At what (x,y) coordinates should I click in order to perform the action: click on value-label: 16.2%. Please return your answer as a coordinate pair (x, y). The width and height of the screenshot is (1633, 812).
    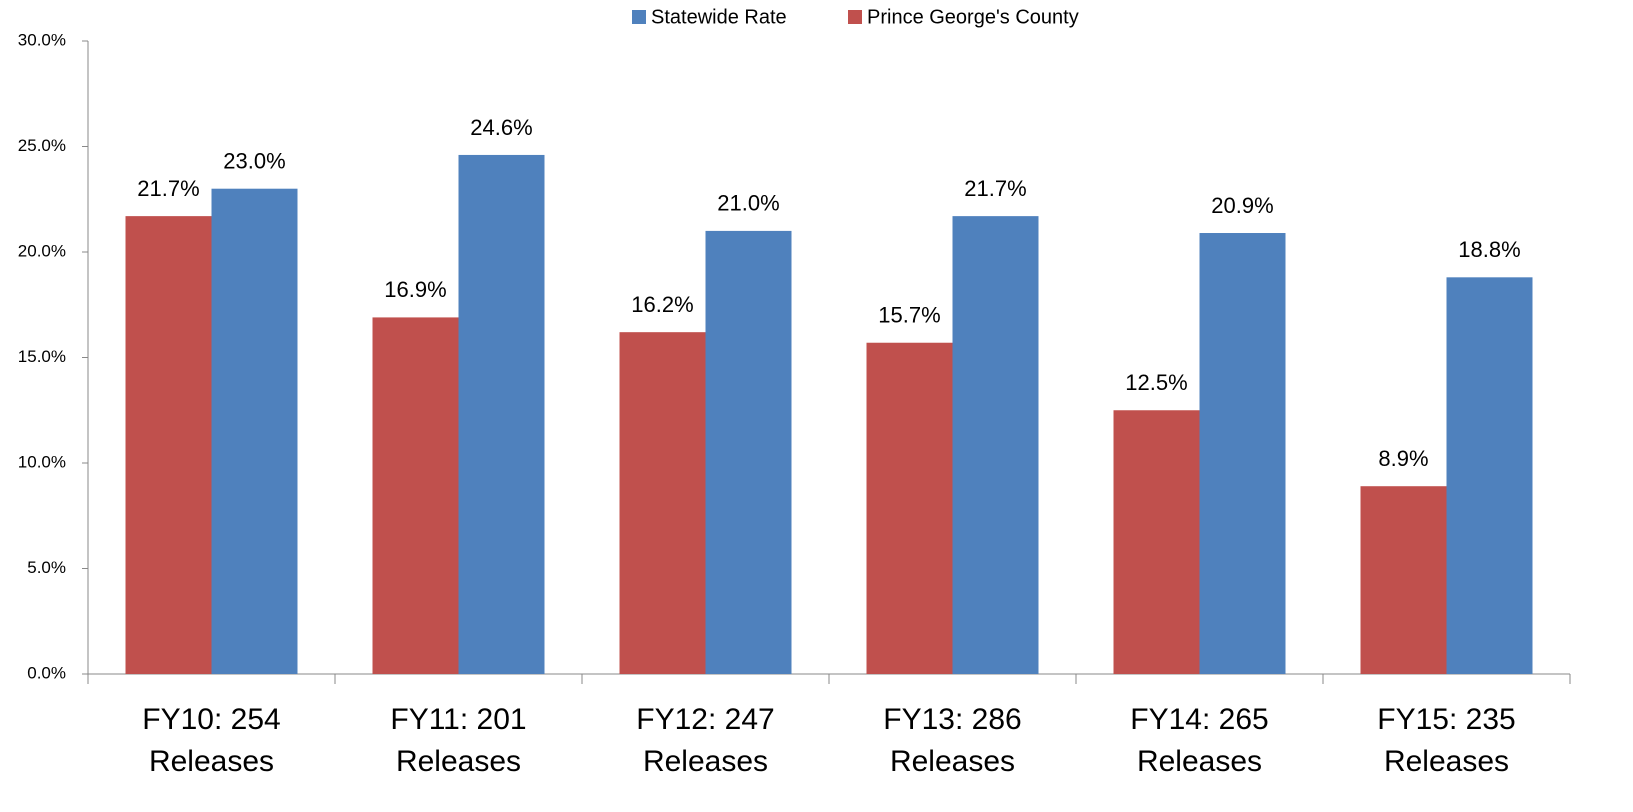
    Looking at the image, I should click on (662, 304).